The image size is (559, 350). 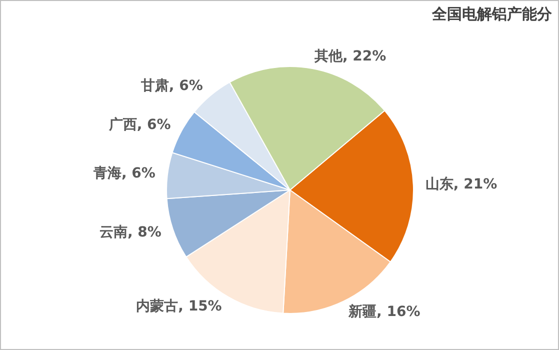 I want to click on slice-label: 内蒙古, 15%, so click(x=179, y=306).